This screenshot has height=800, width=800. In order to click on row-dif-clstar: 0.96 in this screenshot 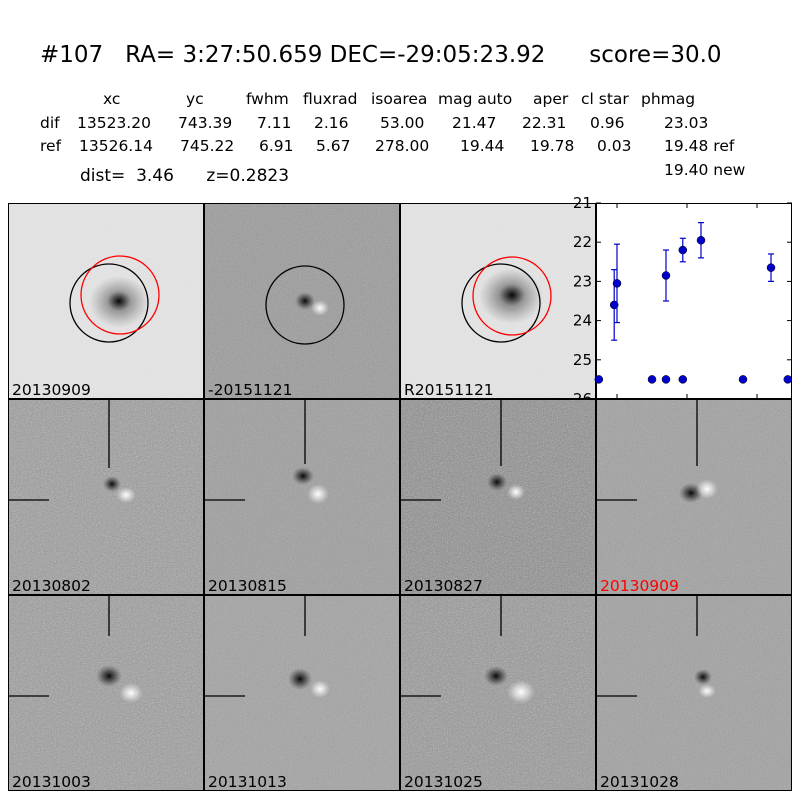, I will do `click(607, 123)`.